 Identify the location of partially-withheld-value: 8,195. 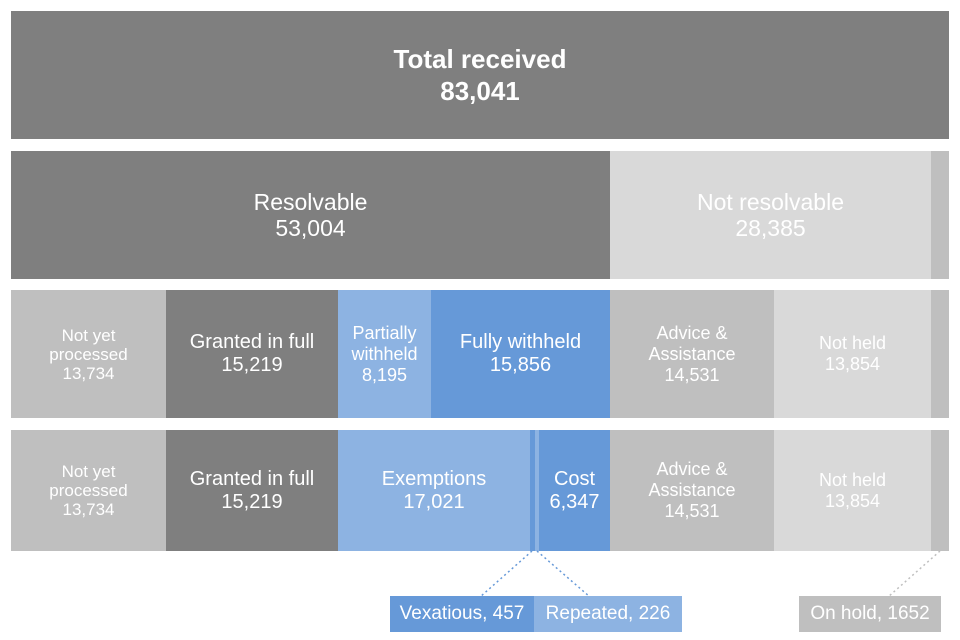
(384, 374).